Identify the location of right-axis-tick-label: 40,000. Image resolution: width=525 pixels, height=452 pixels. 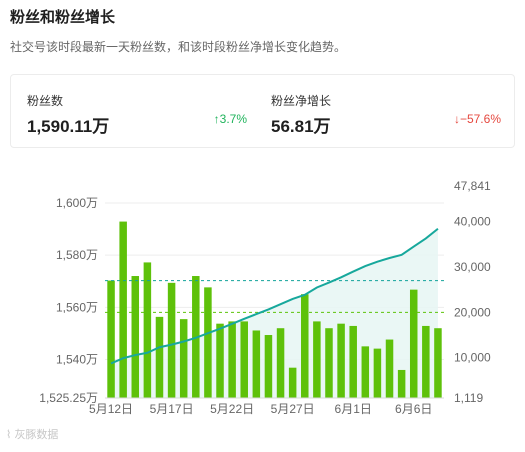
(472, 222).